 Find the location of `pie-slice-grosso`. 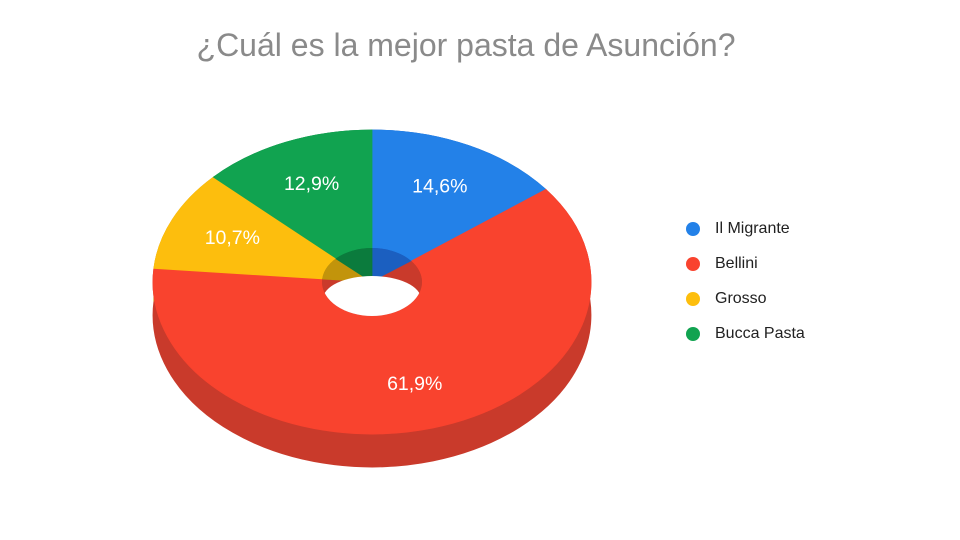

pie-slice-grosso is located at coordinates (263, 229).